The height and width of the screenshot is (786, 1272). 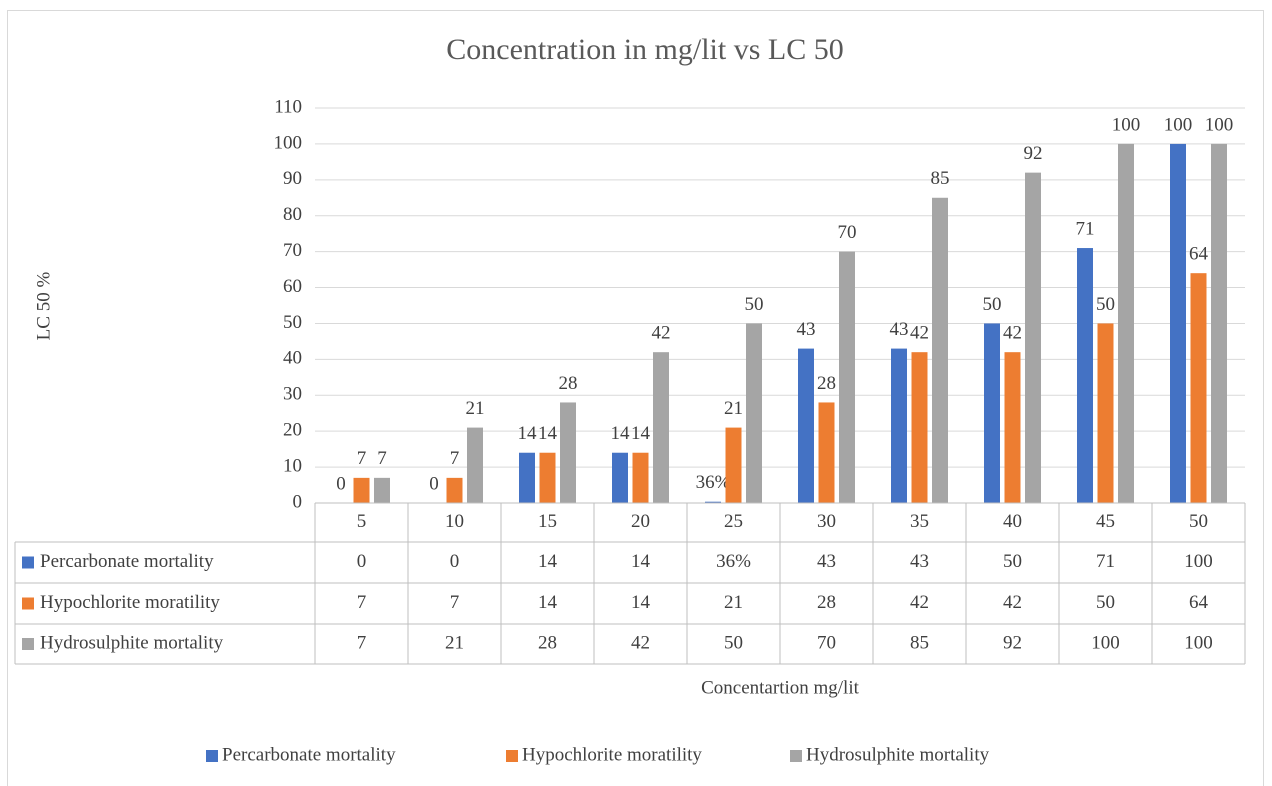 I want to click on chart-title: Concentration in mg/lit vs LC 50, so click(x=644, y=49).